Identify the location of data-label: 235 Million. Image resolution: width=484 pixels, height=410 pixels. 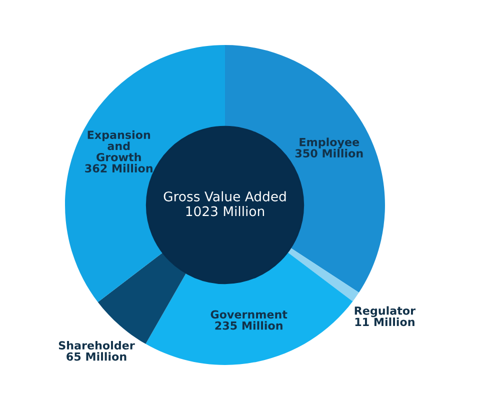
(248, 325).